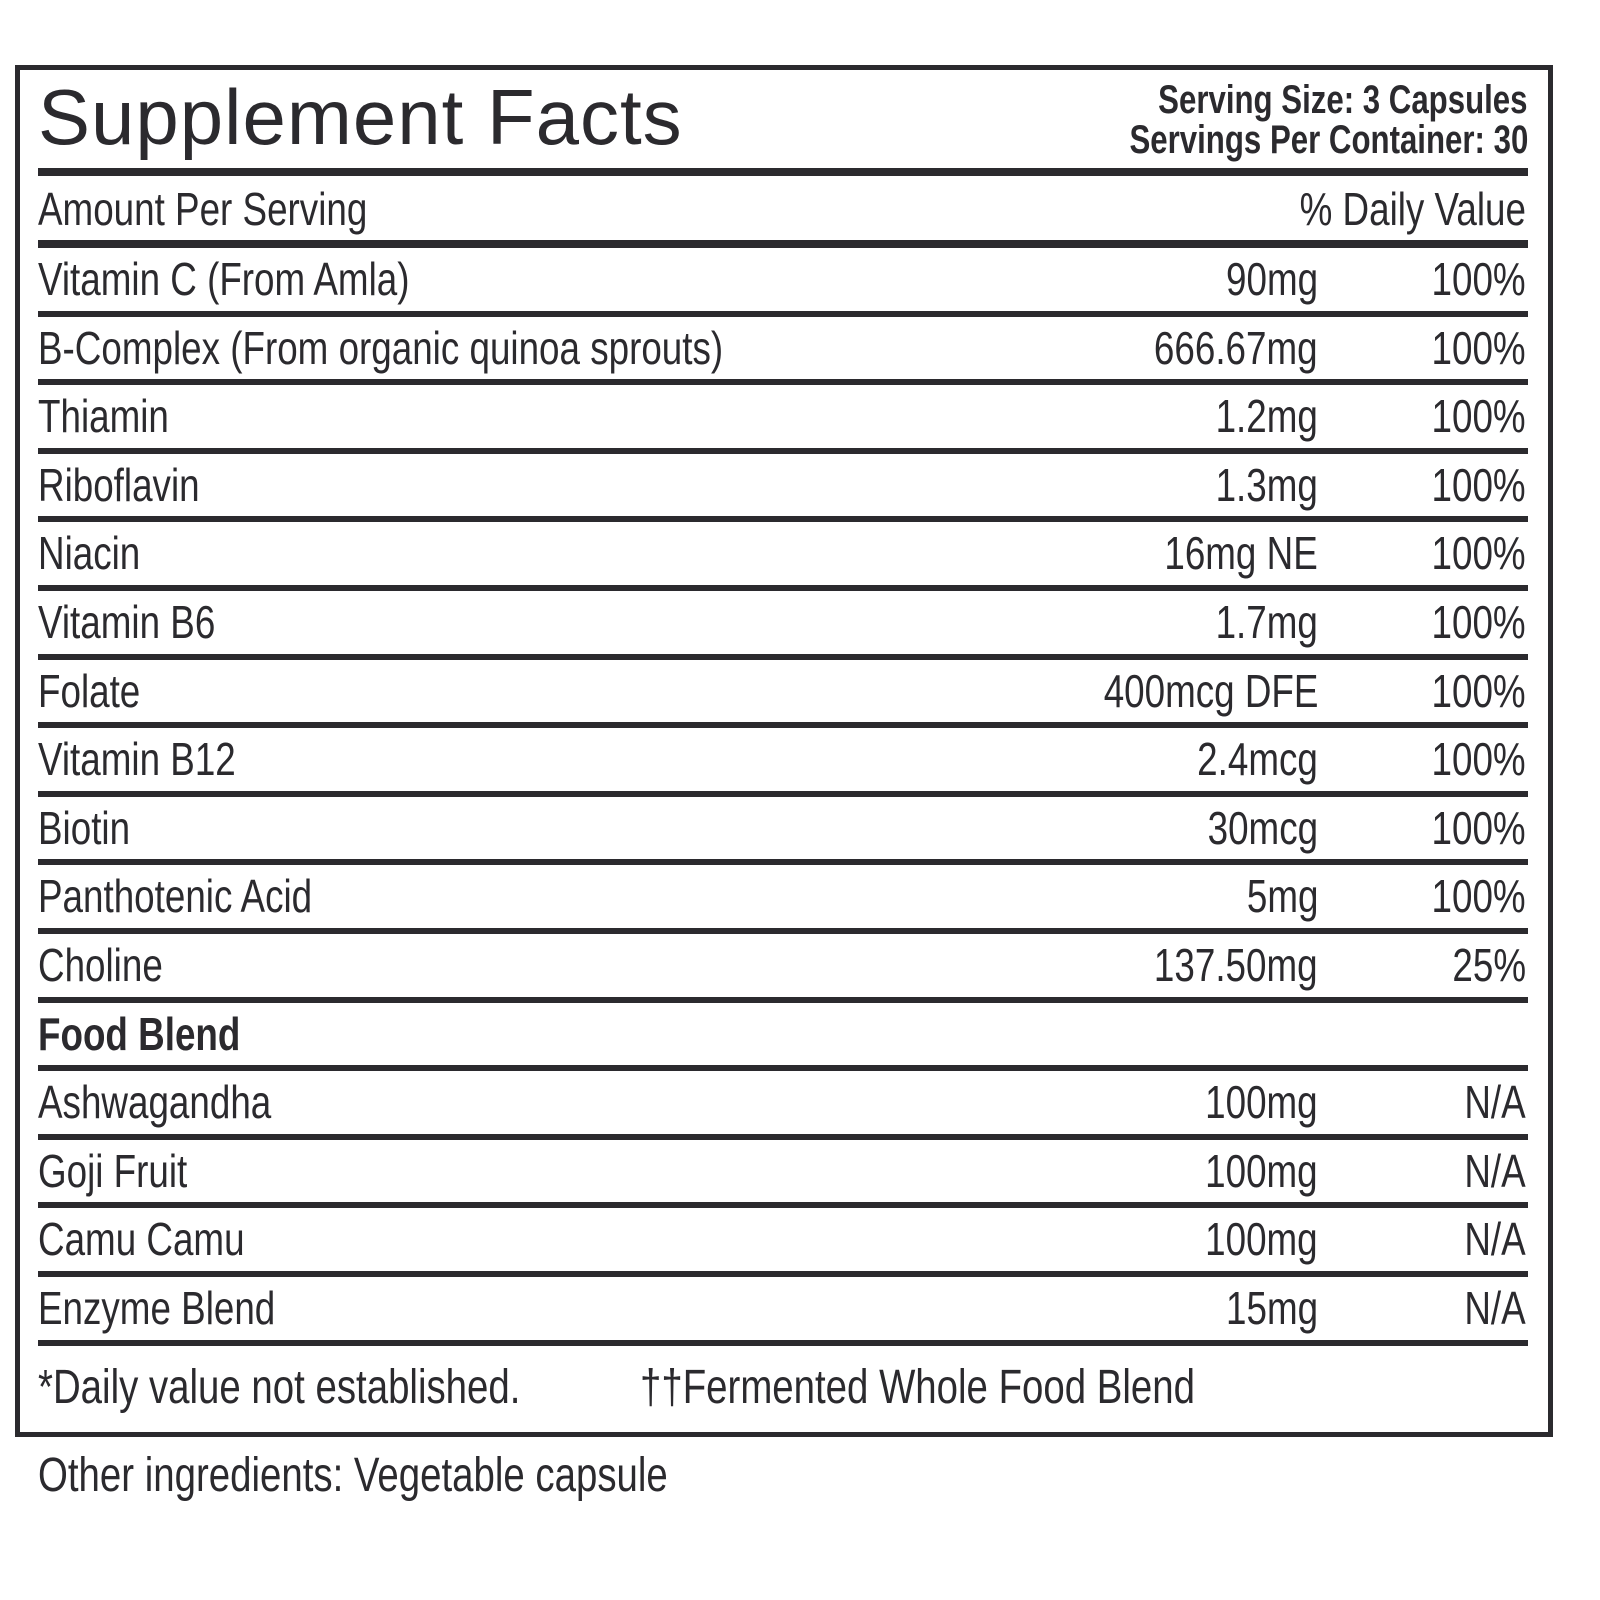 Image resolution: width=1600 pixels, height=1600 pixels. Describe the element at coordinates (113, 1170) in the screenshot. I see `nutrient-name: Goji Fruit` at that location.